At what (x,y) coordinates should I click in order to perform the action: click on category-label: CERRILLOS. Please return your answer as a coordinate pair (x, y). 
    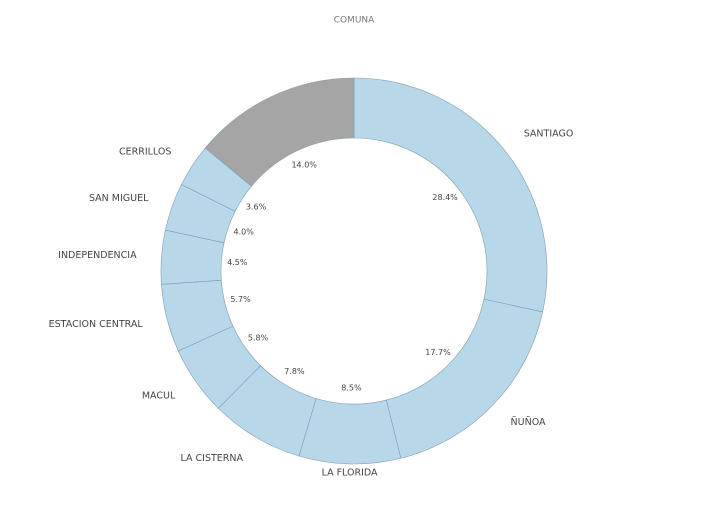
    Looking at the image, I should click on (145, 151).